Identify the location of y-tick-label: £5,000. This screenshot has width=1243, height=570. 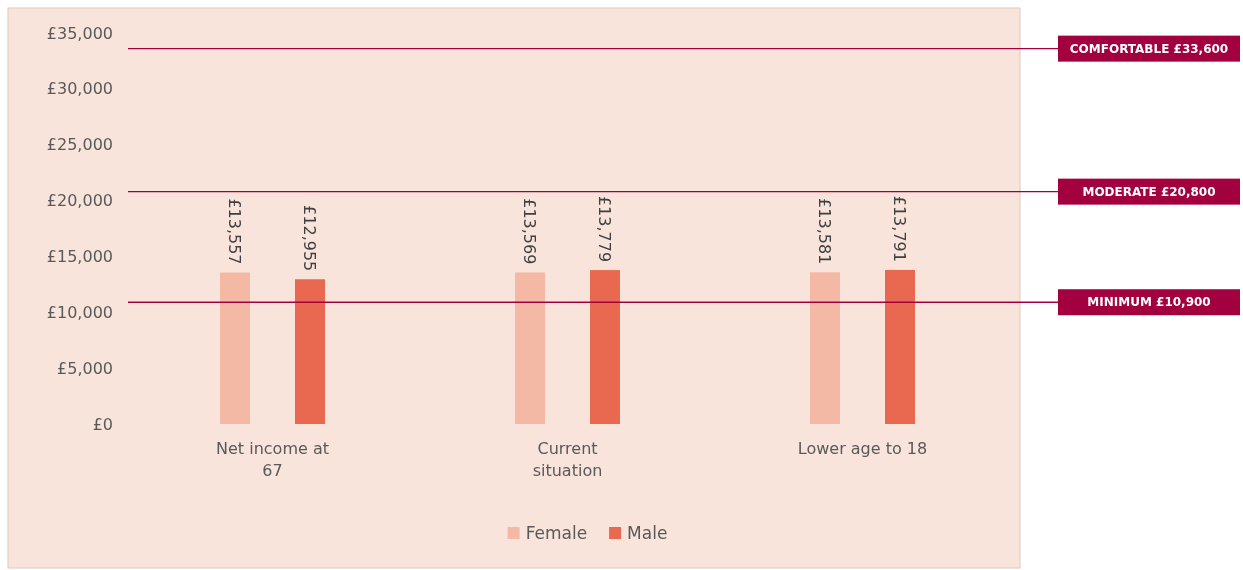
(85, 368).